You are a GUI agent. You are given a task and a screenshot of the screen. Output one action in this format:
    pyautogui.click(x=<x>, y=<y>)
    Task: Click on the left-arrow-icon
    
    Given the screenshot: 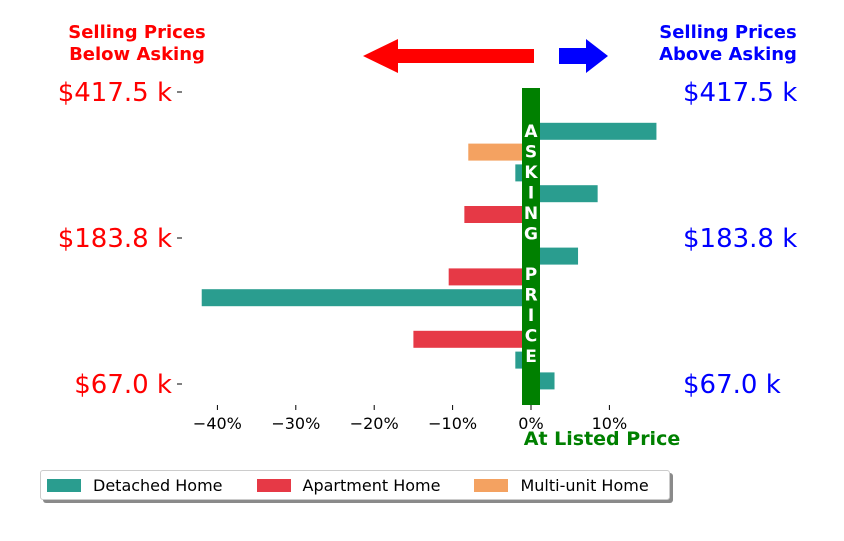 What is the action you would take?
    pyautogui.click(x=448, y=56)
    